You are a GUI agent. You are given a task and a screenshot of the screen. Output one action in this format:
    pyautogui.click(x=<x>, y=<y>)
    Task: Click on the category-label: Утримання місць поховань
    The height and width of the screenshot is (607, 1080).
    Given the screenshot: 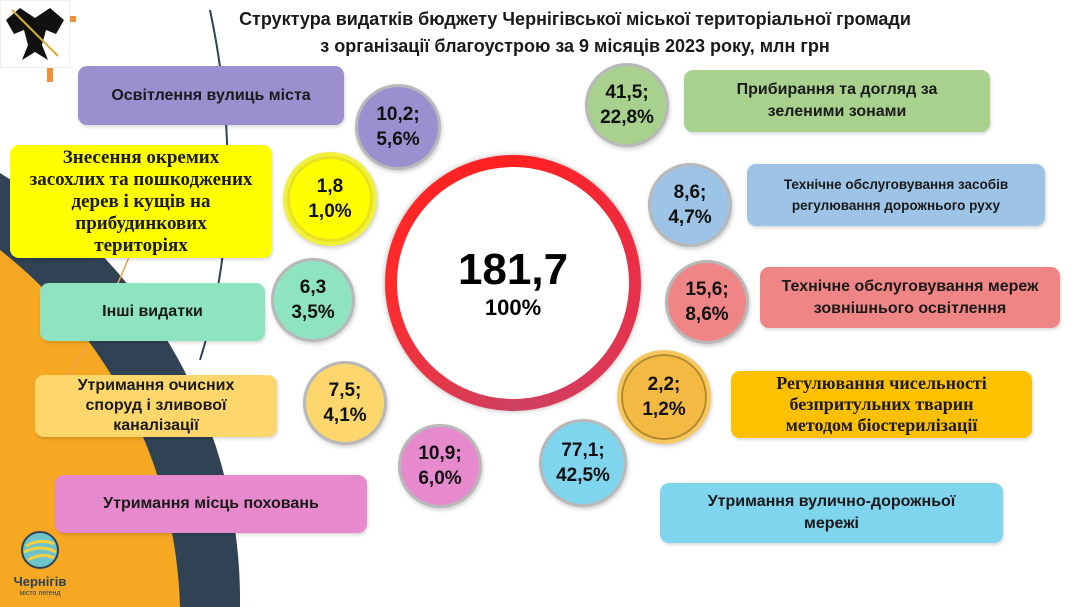 What is the action you would take?
    pyautogui.click(x=211, y=503)
    